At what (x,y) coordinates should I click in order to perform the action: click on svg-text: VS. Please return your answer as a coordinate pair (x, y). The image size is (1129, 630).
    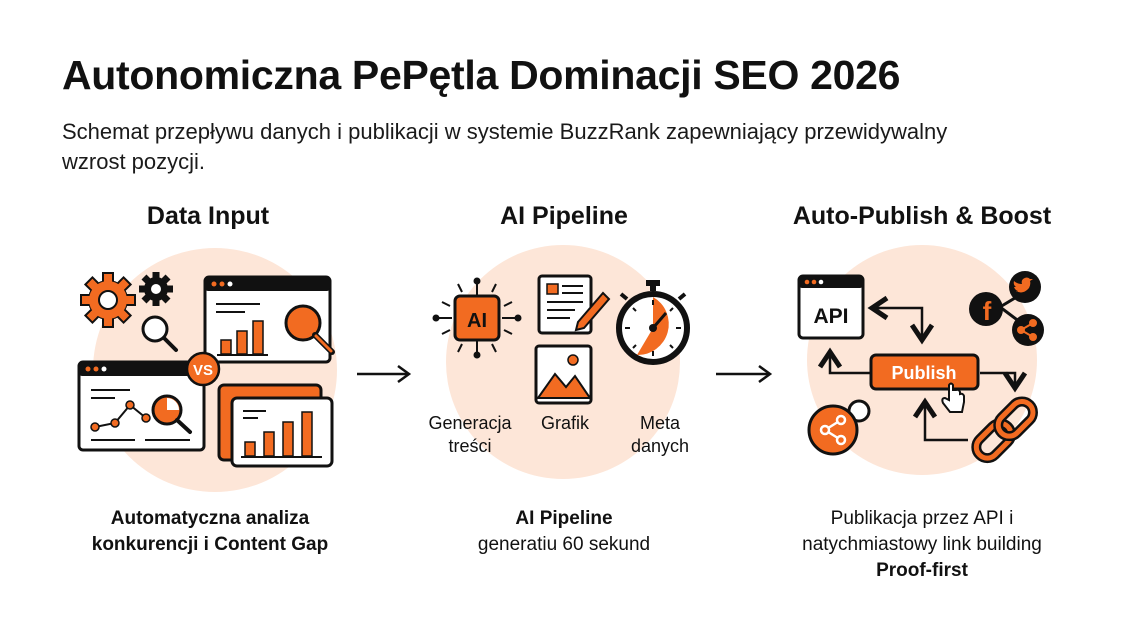
    Looking at the image, I should click on (203, 370).